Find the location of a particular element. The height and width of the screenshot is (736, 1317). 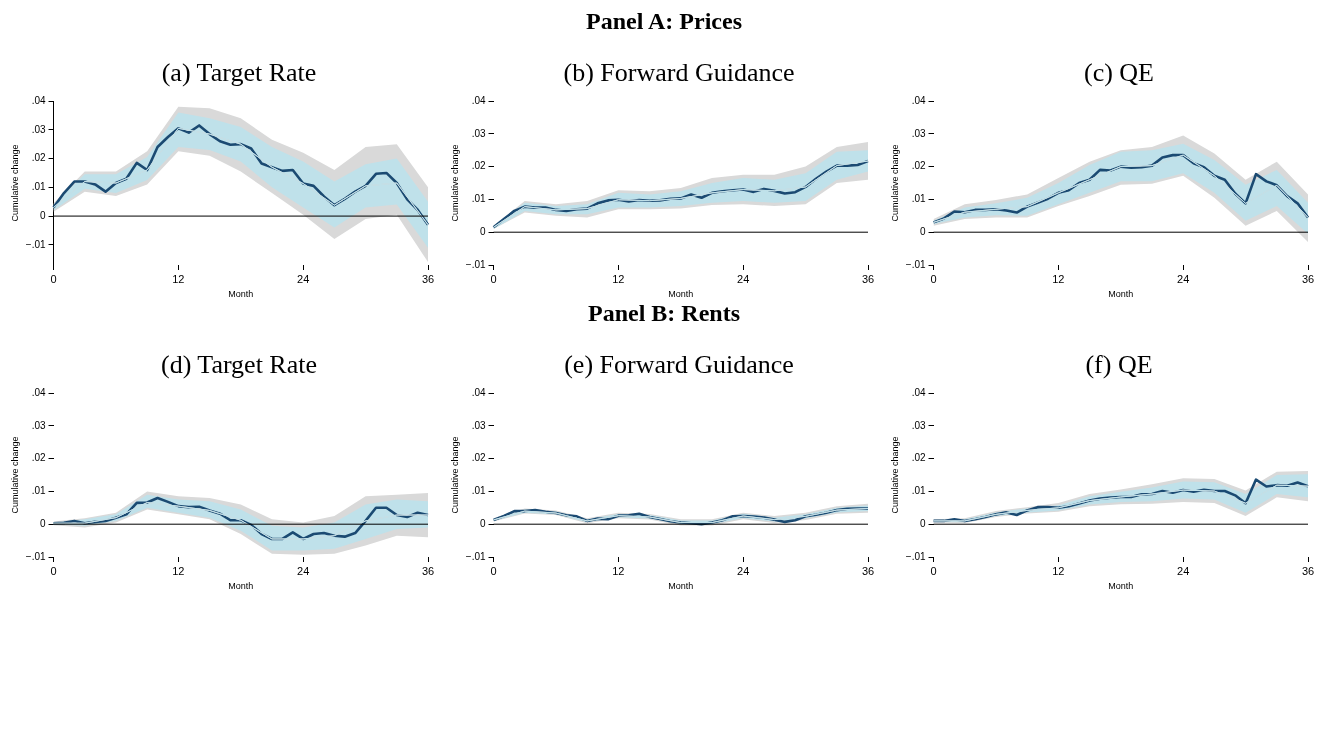

chart-title: (b) Forward Guidance is located at coordinates (679, 73).